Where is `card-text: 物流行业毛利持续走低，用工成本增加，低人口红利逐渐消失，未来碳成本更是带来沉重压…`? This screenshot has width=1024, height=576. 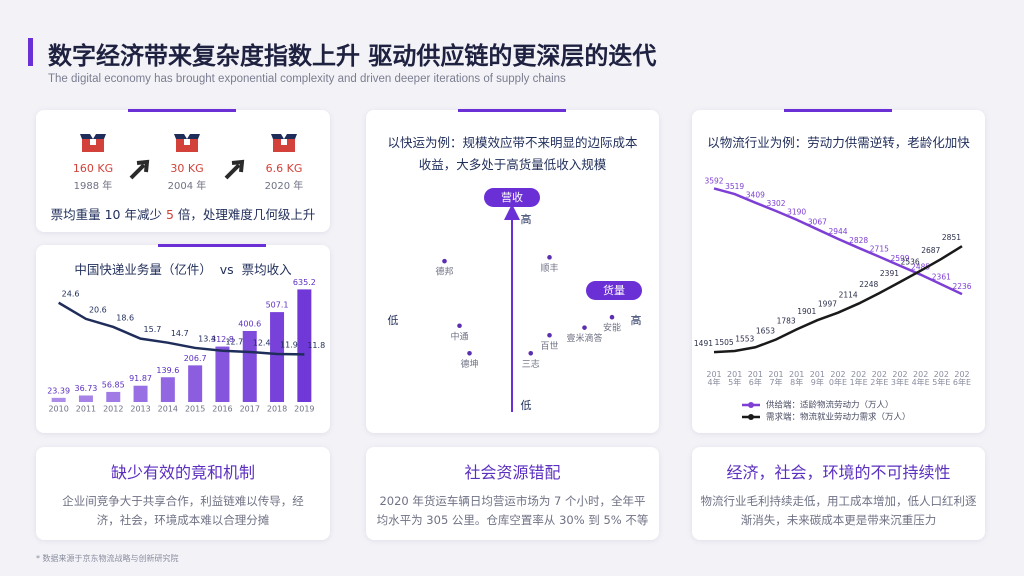
card-text: 物流行业毛利持续走低，用工成本增加，低人口红利逐渐消失，未来碳成本更是带来沉重压… is located at coordinates (838, 510).